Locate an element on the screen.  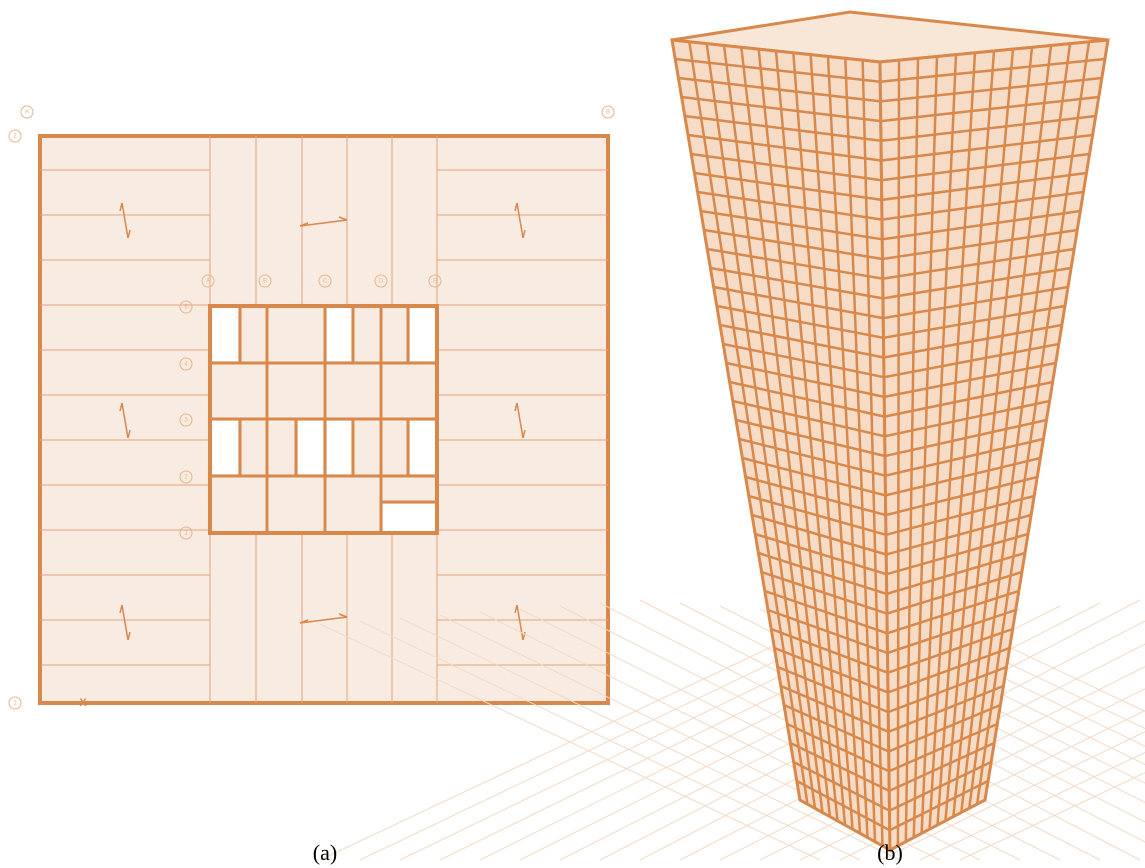
caption: (b) is located at coordinates (890, 852).